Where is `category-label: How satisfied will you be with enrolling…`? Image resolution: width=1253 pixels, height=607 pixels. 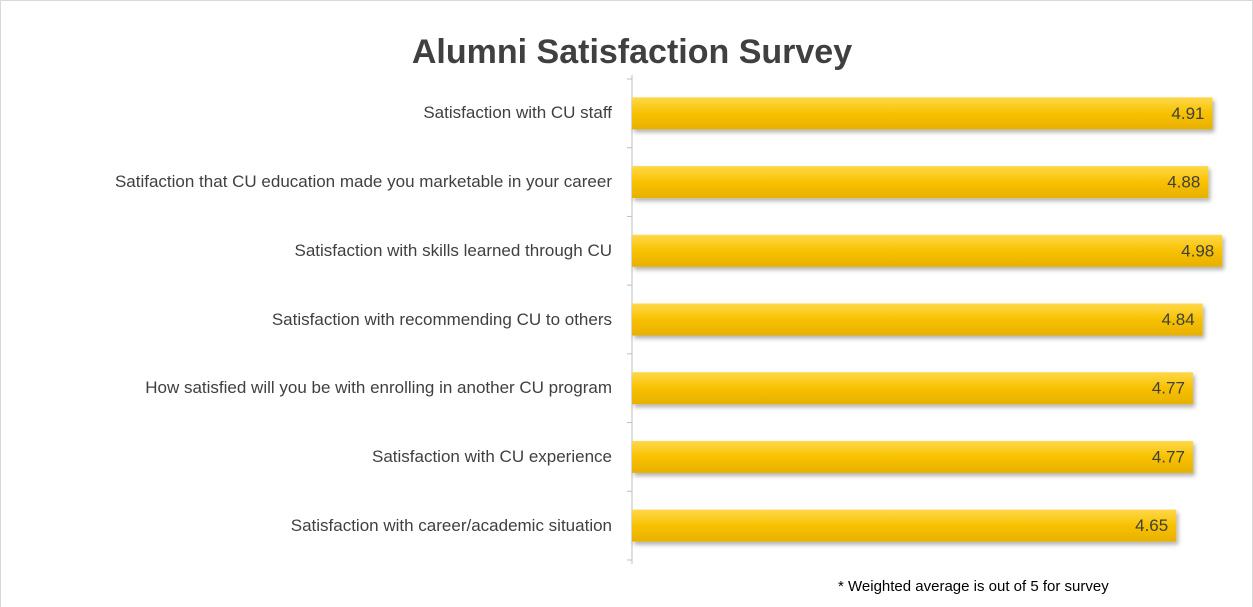 category-label: How satisfied will you be with enrolling… is located at coordinates (378, 388).